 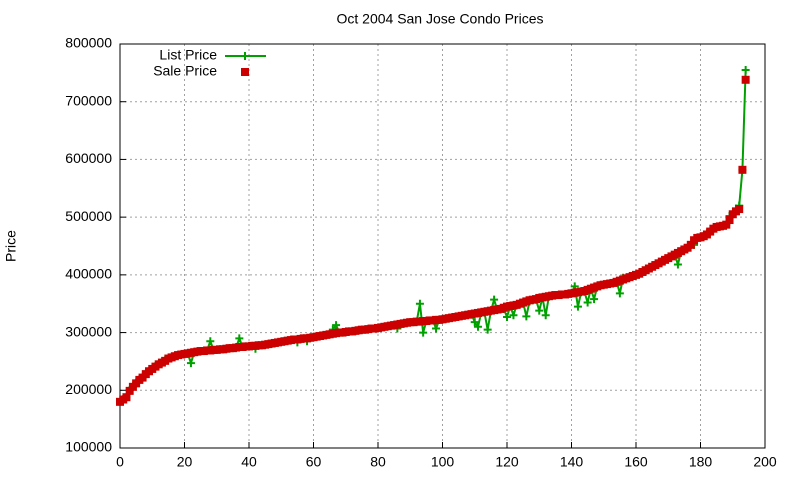 What do you see at coordinates (378, 462) in the screenshot?
I see `x-tick-label: 80` at bounding box center [378, 462].